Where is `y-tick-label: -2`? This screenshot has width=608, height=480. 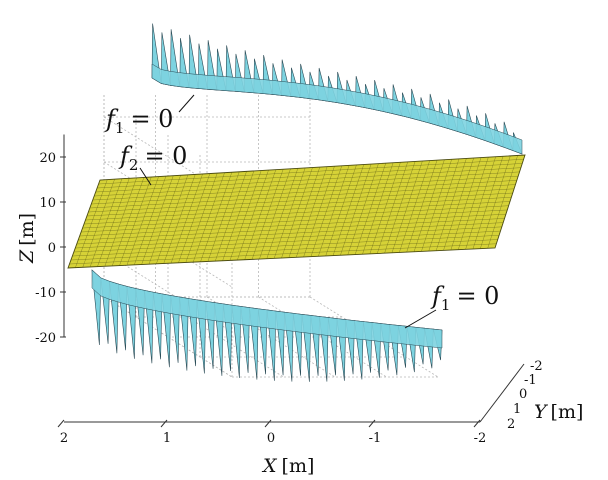 y-tick-label: -2 is located at coordinates (536, 366).